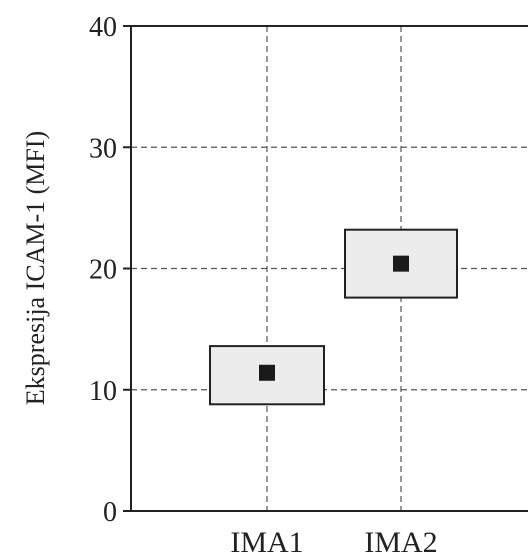  I want to click on y-tick-label: 0, so click(110, 512).